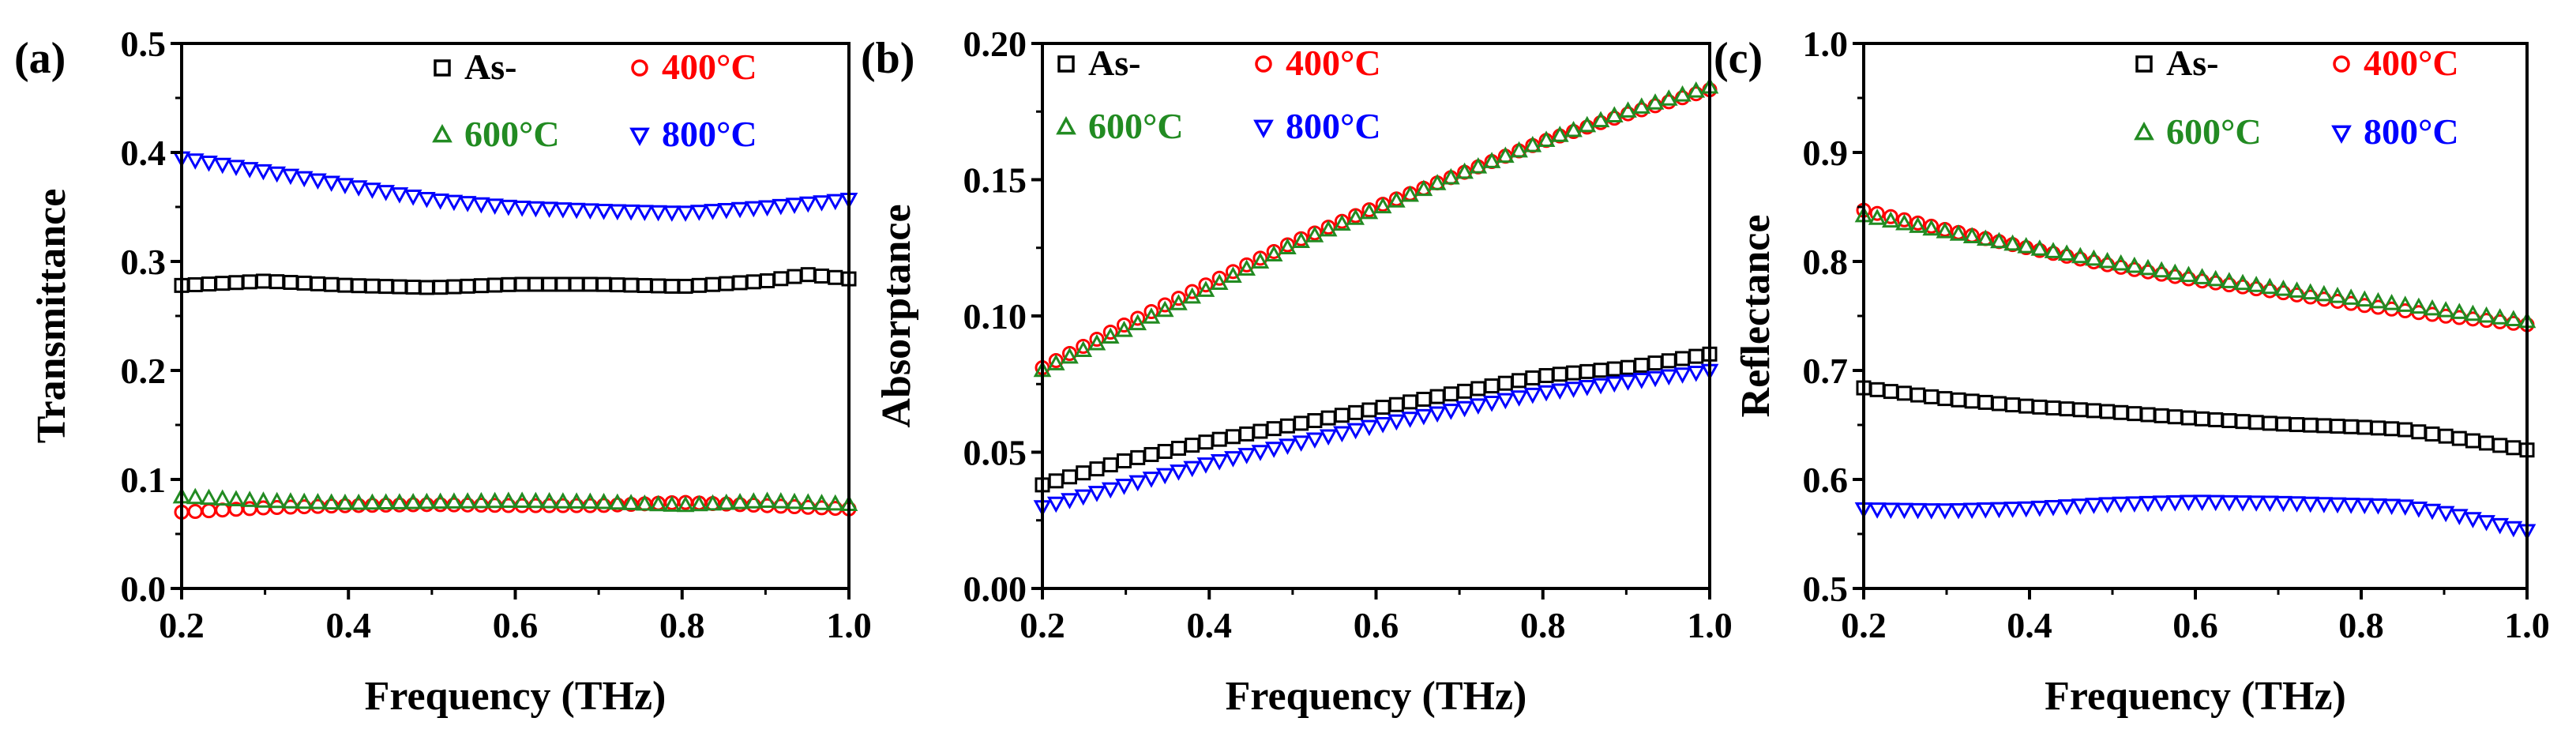 The width and height of the screenshot is (2576, 748). I want to click on legend-label: 600°C, so click(512, 134).